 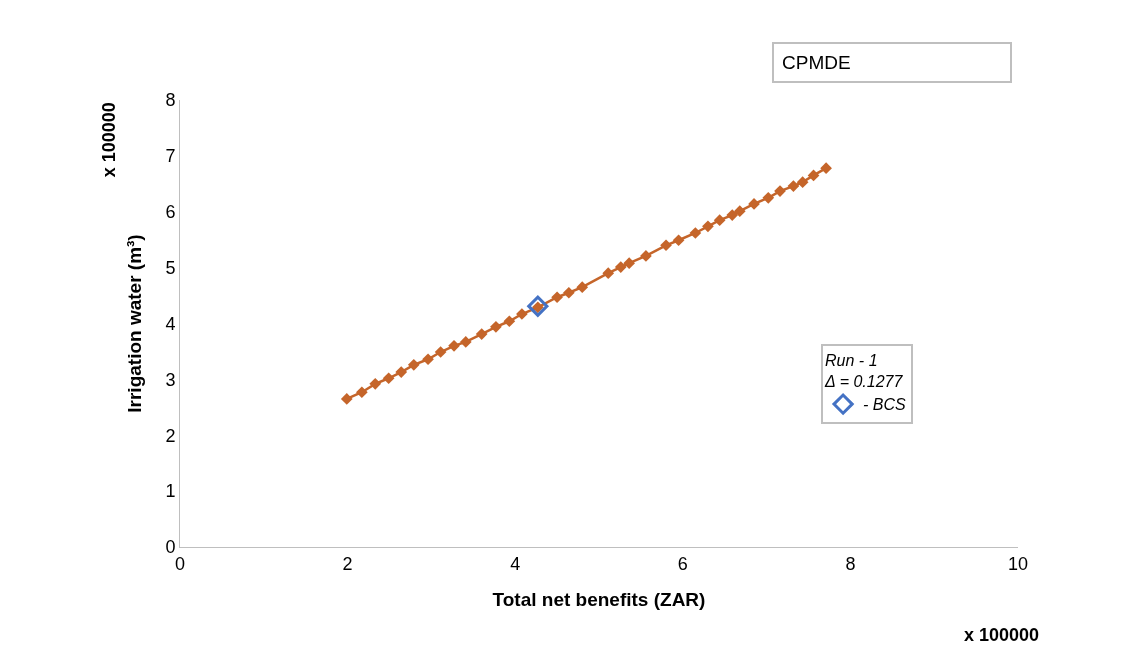 What do you see at coordinates (885, 405) in the screenshot?
I see `legend-label: - BCS` at bounding box center [885, 405].